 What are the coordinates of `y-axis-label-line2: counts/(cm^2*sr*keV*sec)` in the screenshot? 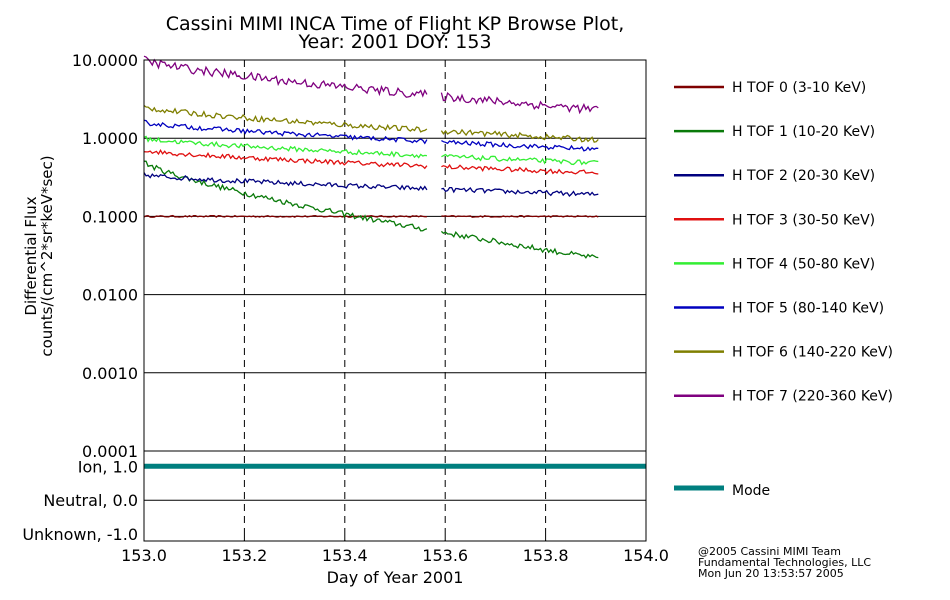 It's located at (47, 255).